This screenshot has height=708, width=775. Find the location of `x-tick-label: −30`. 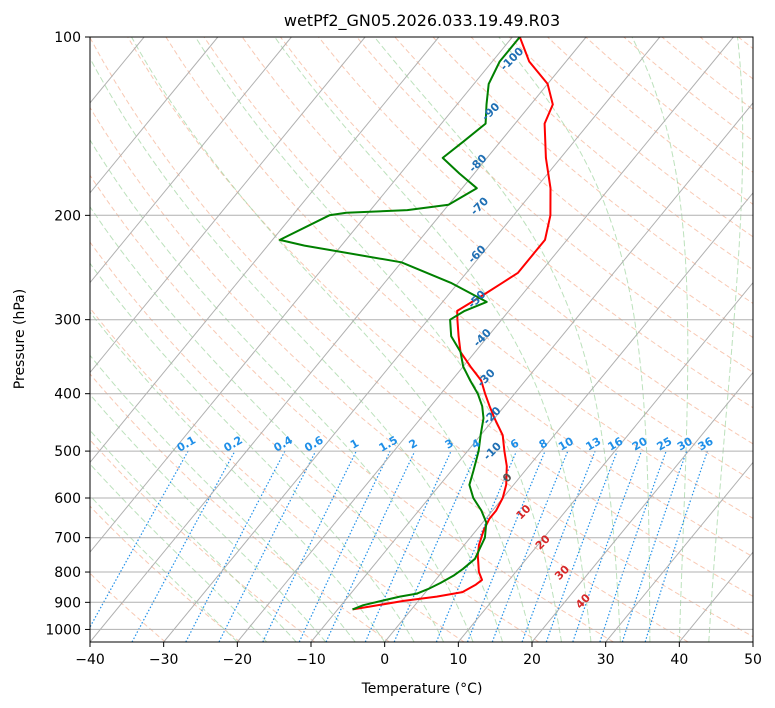

x-tick-label: −30 is located at coordinates (164, 660).